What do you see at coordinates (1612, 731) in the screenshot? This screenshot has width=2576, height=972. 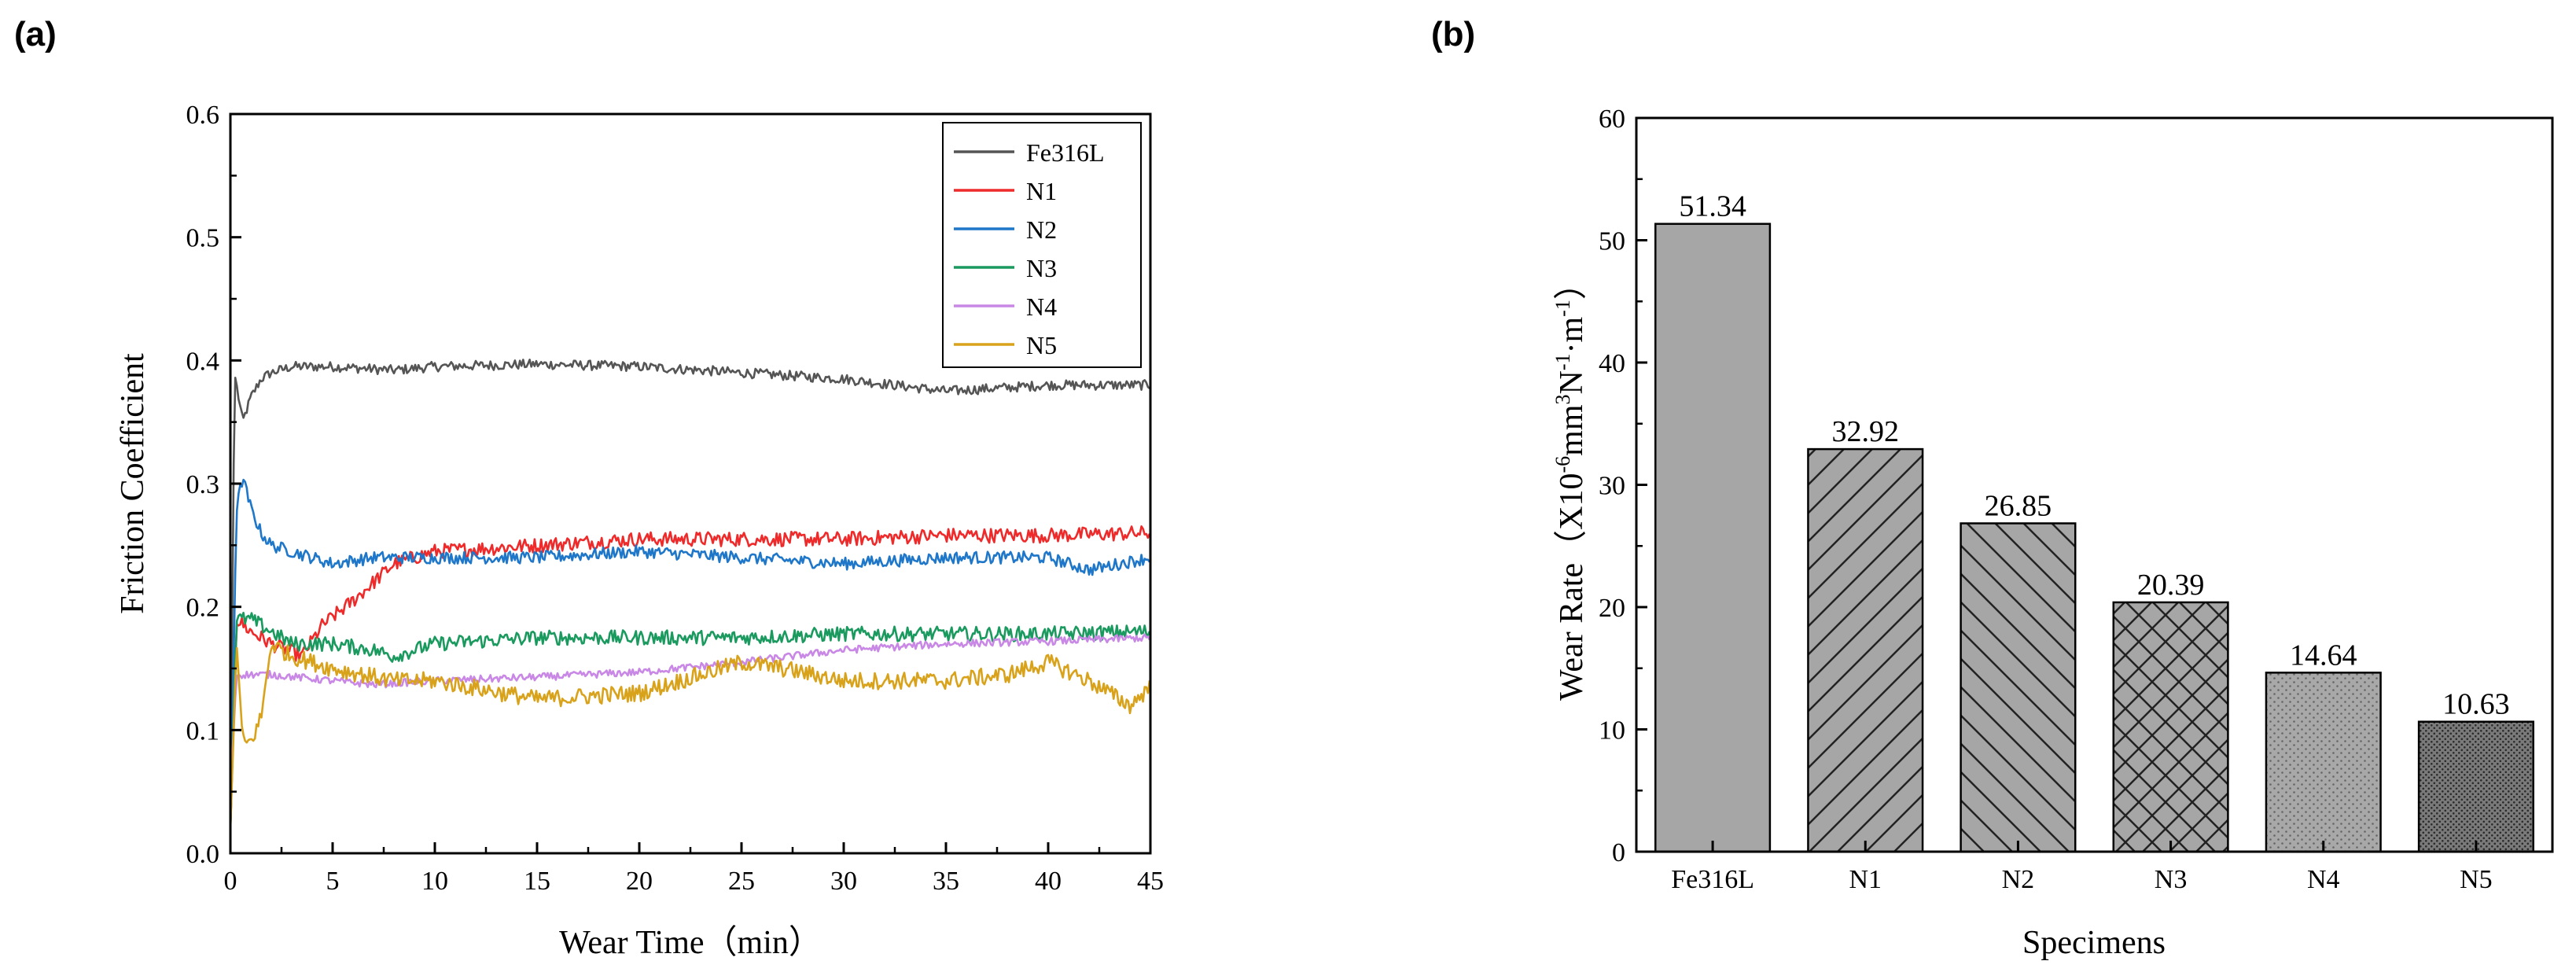 I see `y-tick-label: 10` at bounding box center [1612, 731].